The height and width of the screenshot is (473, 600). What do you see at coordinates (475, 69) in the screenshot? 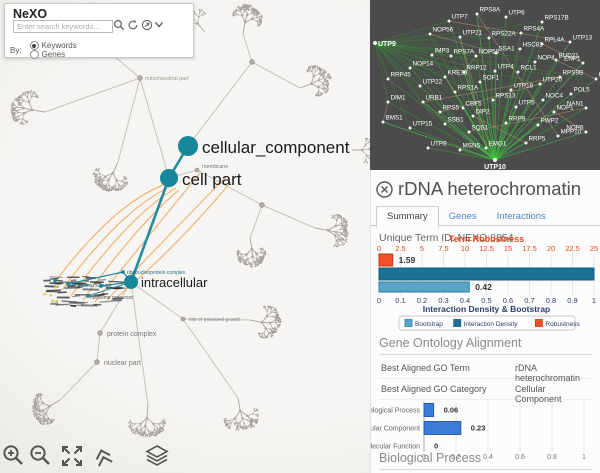
I see `gene-node-RRP12: RRP12` at bounding box center [475, 69].